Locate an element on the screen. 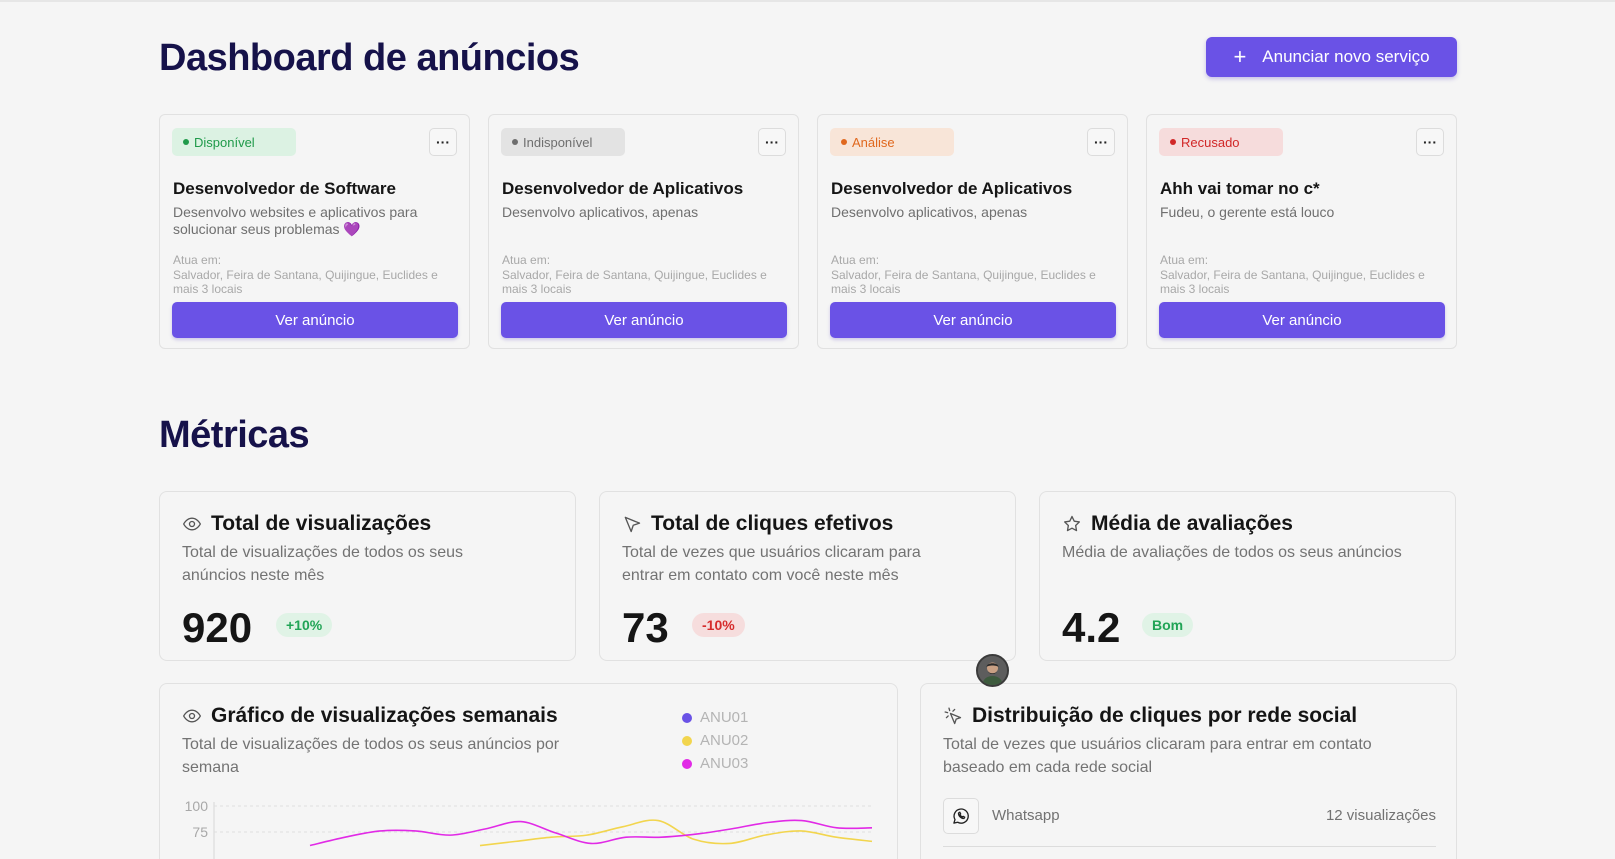 The image size is (1615, 859). status-badge: Recusado is located at coordinates (1221, 142).